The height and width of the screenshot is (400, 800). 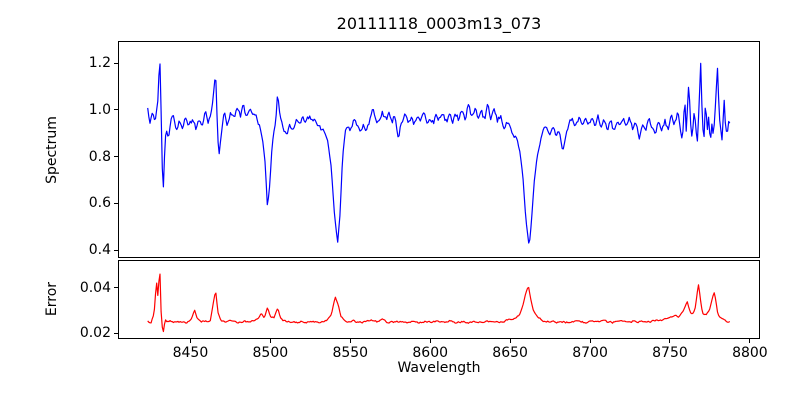 I want to click on x-tick-label: 8600, so click(x=430, y=353).